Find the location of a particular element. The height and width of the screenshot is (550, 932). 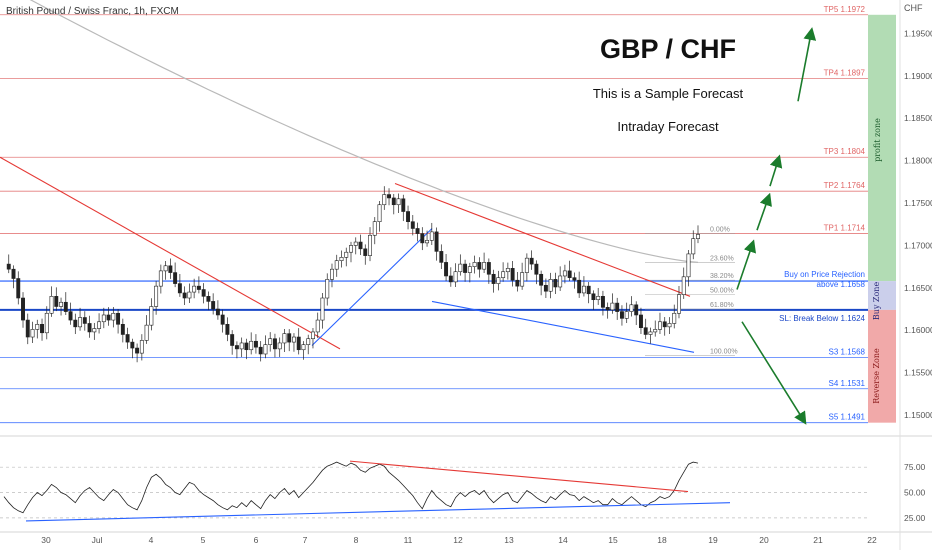

time-tick-label: 15 is located at coordinates (613, 540).